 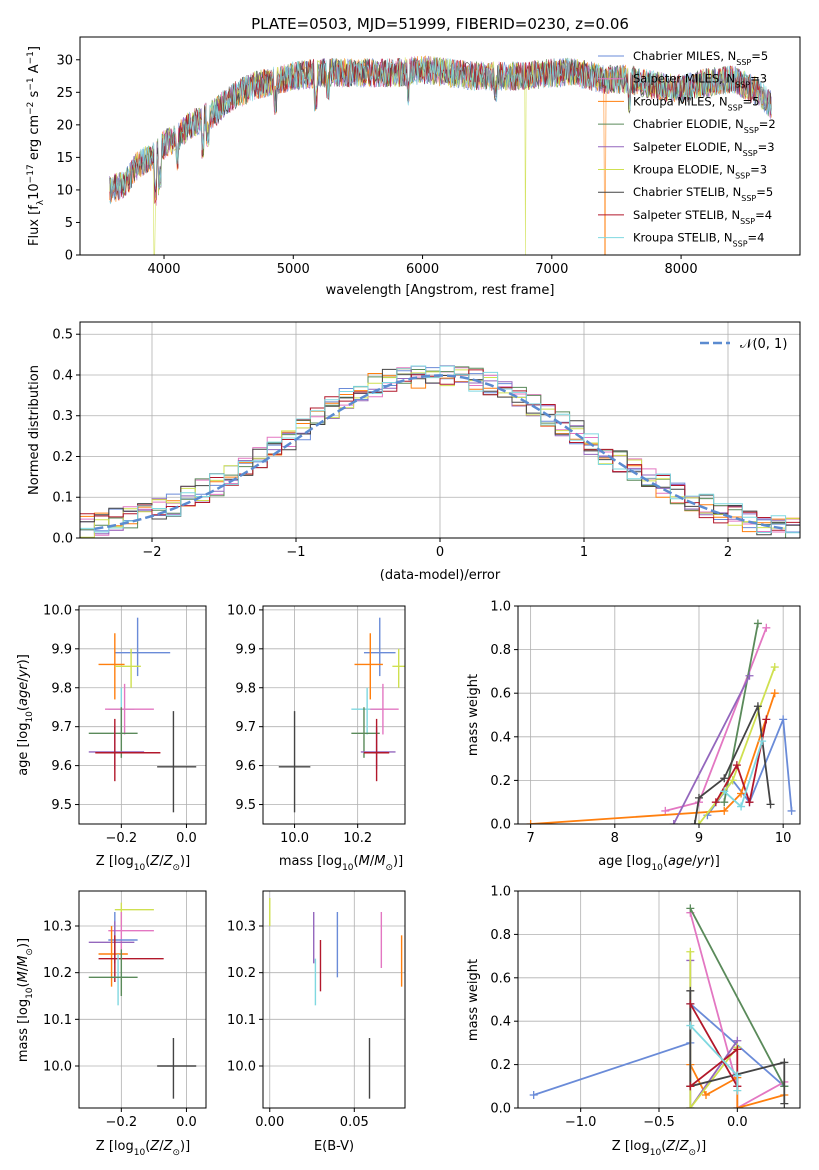 What do you see at coordinates (64, 93) in the screenshot?
I see `y-tick-label: 25` at bounding box center [64, 93].